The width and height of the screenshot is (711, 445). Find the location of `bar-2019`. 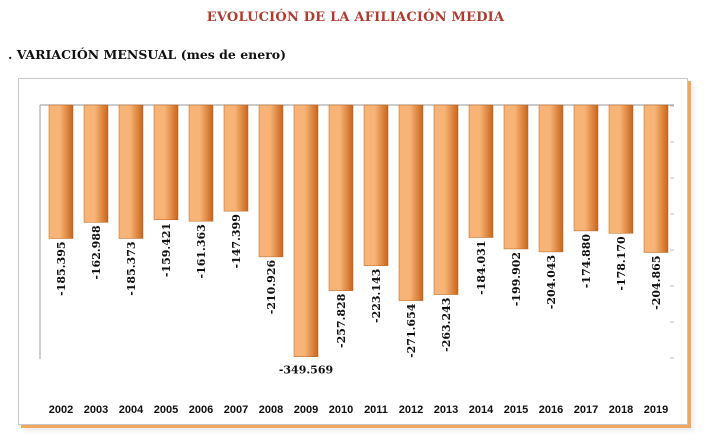

bar-2019 is located at coordinates (656, 178).